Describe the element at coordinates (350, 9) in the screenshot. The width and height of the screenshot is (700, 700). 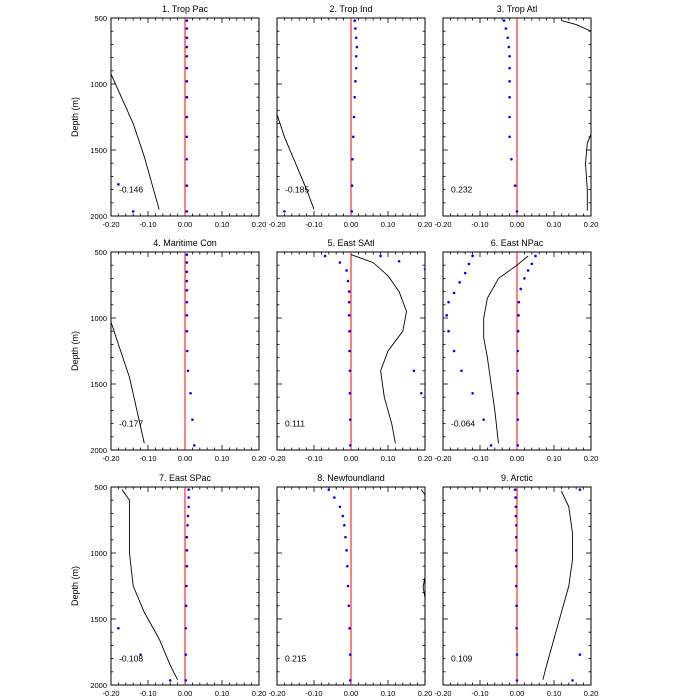
I see `panel-title: 2. Trop Ind` at that location.